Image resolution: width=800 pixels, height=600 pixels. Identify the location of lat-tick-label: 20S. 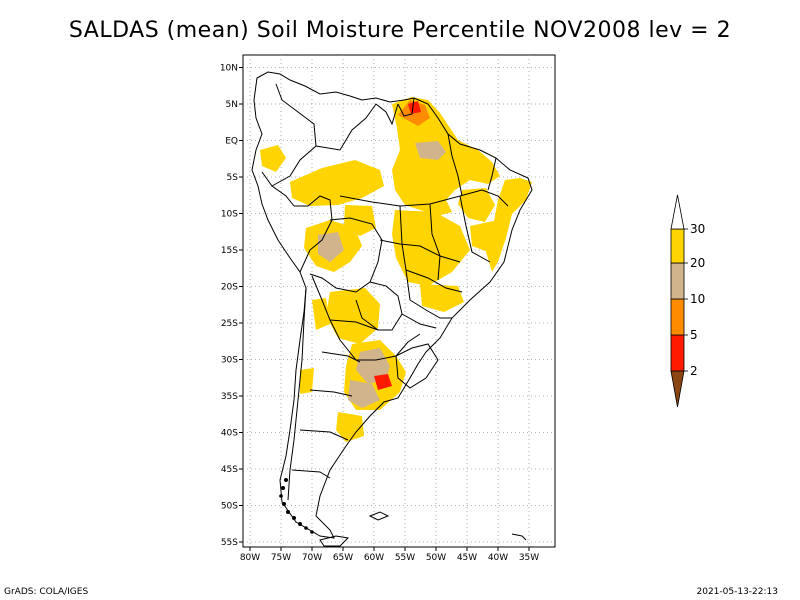
(229, 288).